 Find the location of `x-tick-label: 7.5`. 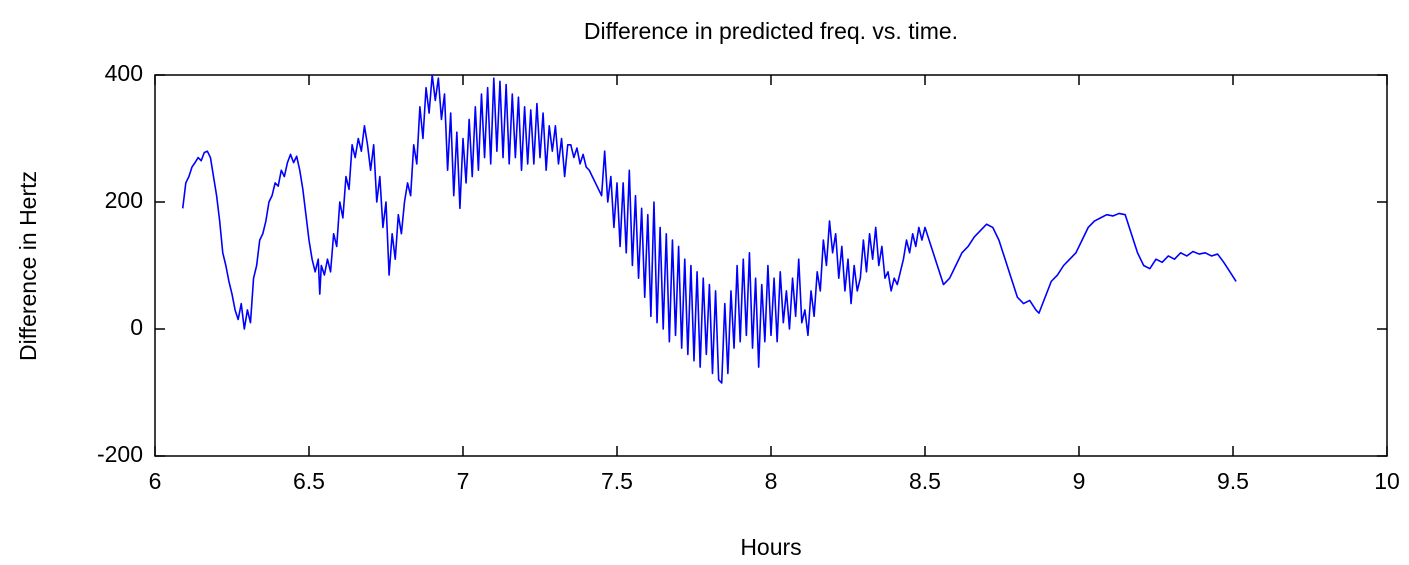

x-tick-label: 7.5 is located at coordinates (617, 481).